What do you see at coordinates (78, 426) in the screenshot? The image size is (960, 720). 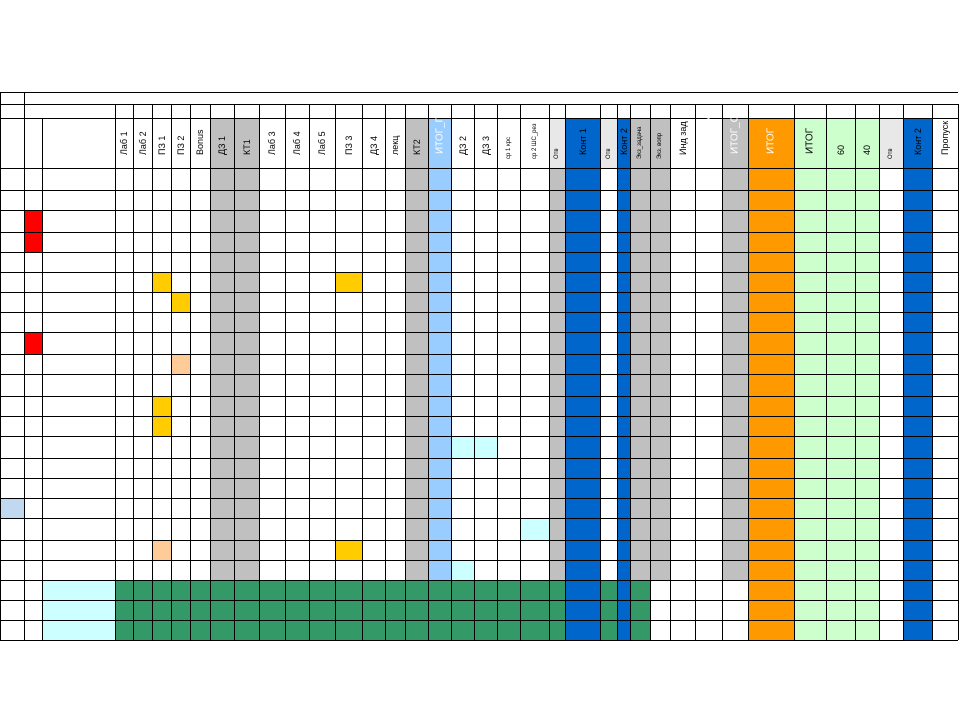 I see `student-name` at bounding box center [78, 426].